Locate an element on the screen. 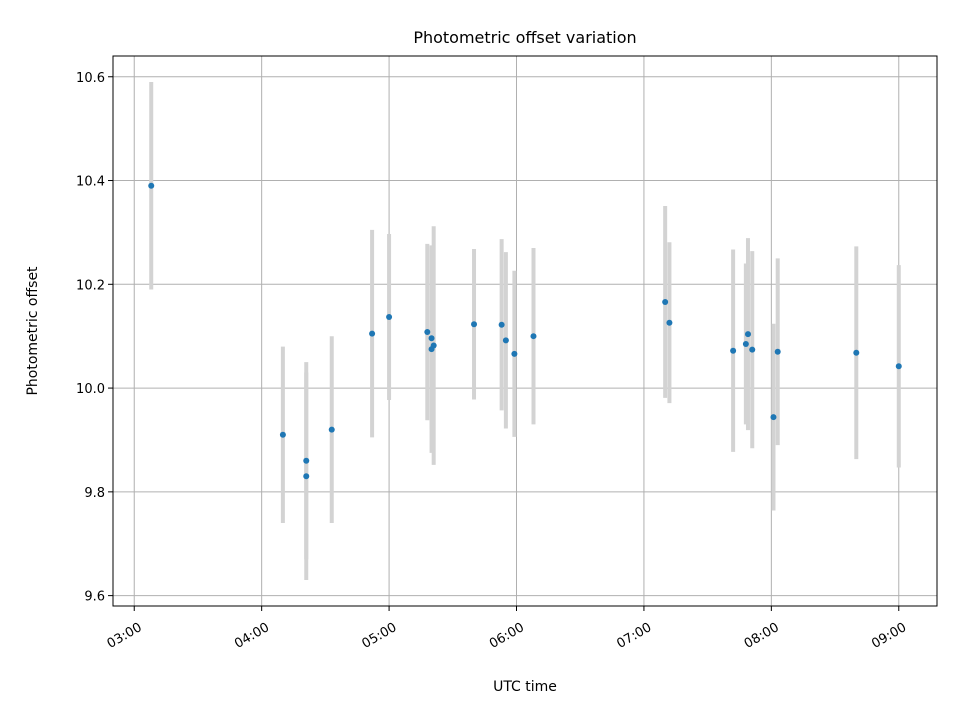  x-tick-label: 04:00 is located at coordinates (252, 636).